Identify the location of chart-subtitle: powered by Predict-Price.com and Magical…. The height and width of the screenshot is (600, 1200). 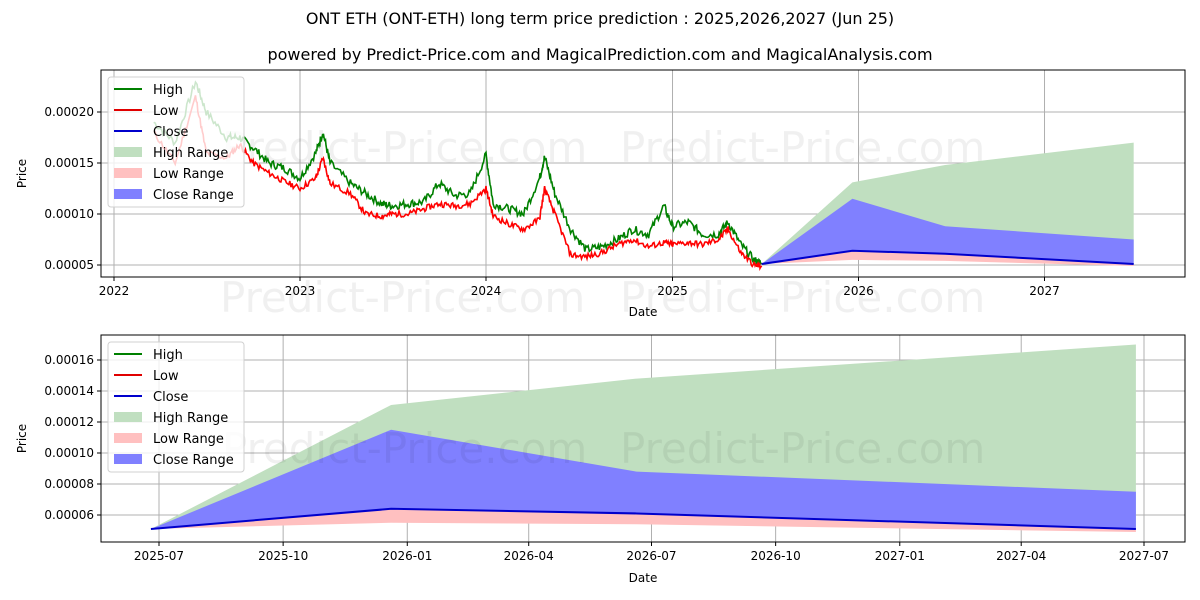
(600, 54).